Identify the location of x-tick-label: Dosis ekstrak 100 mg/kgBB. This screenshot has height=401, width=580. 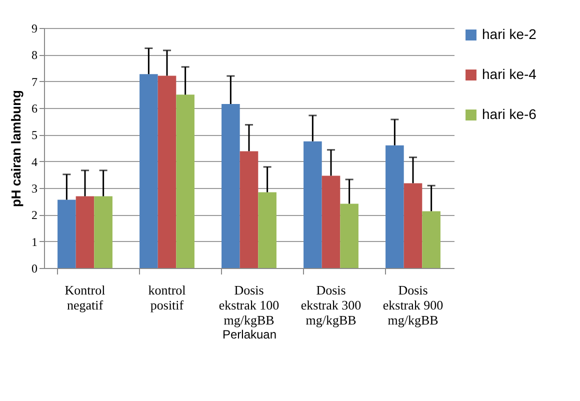
(249, 305).